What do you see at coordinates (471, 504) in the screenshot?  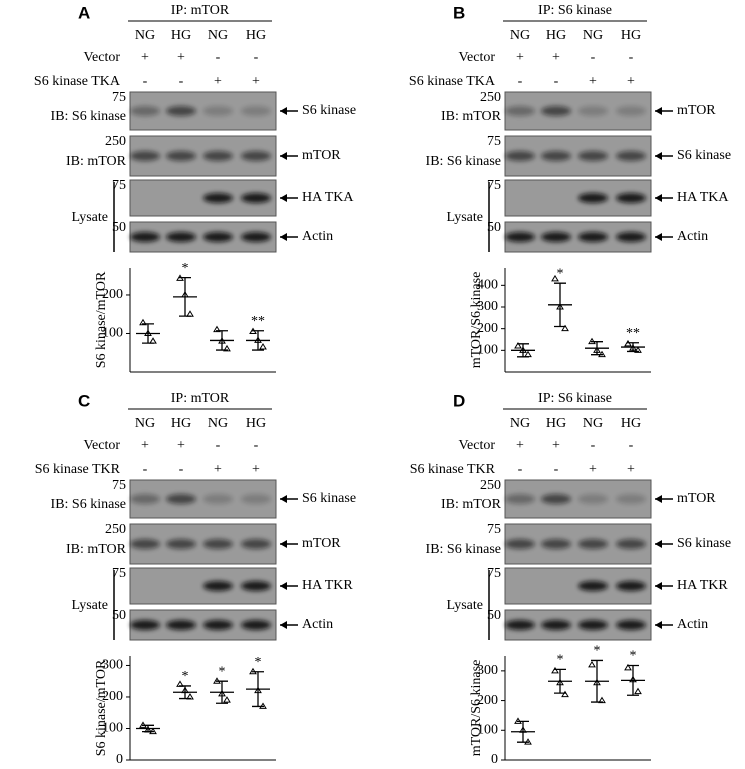 I see `ib-label: IB: mTOR` at bounding box center [471, 504].